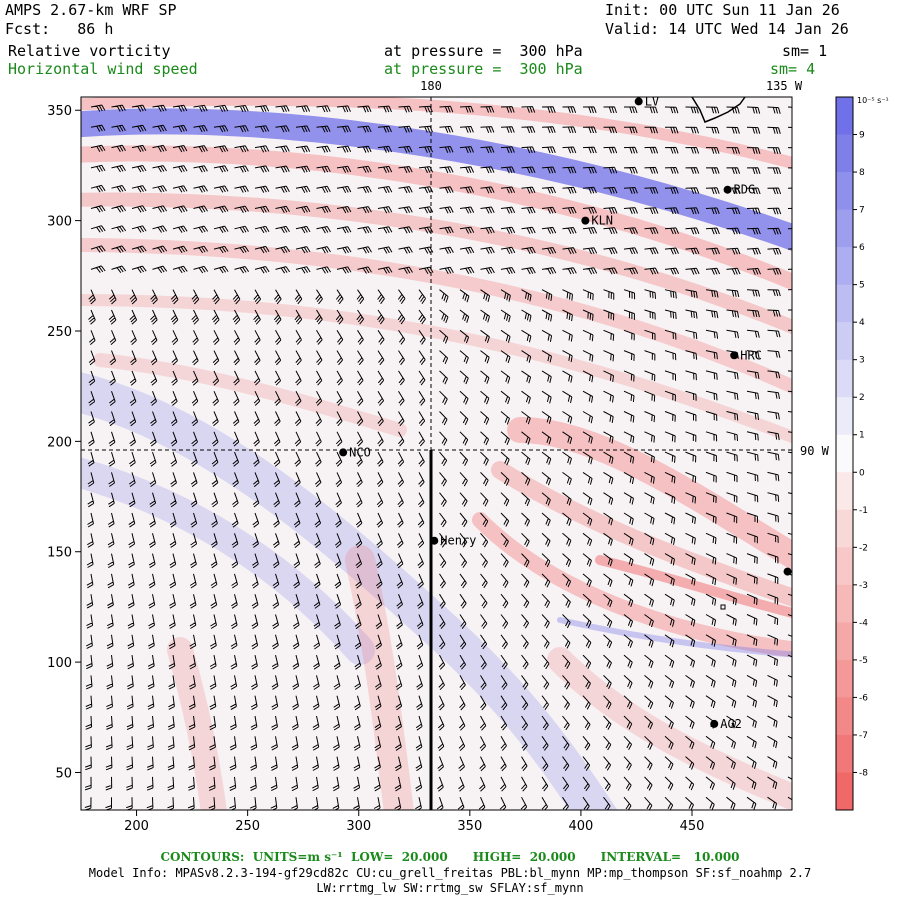 Image resolution: width=900 pixels, height=900 pixels. I want to click on station-label-hrc: HRC, so click(751, 355).